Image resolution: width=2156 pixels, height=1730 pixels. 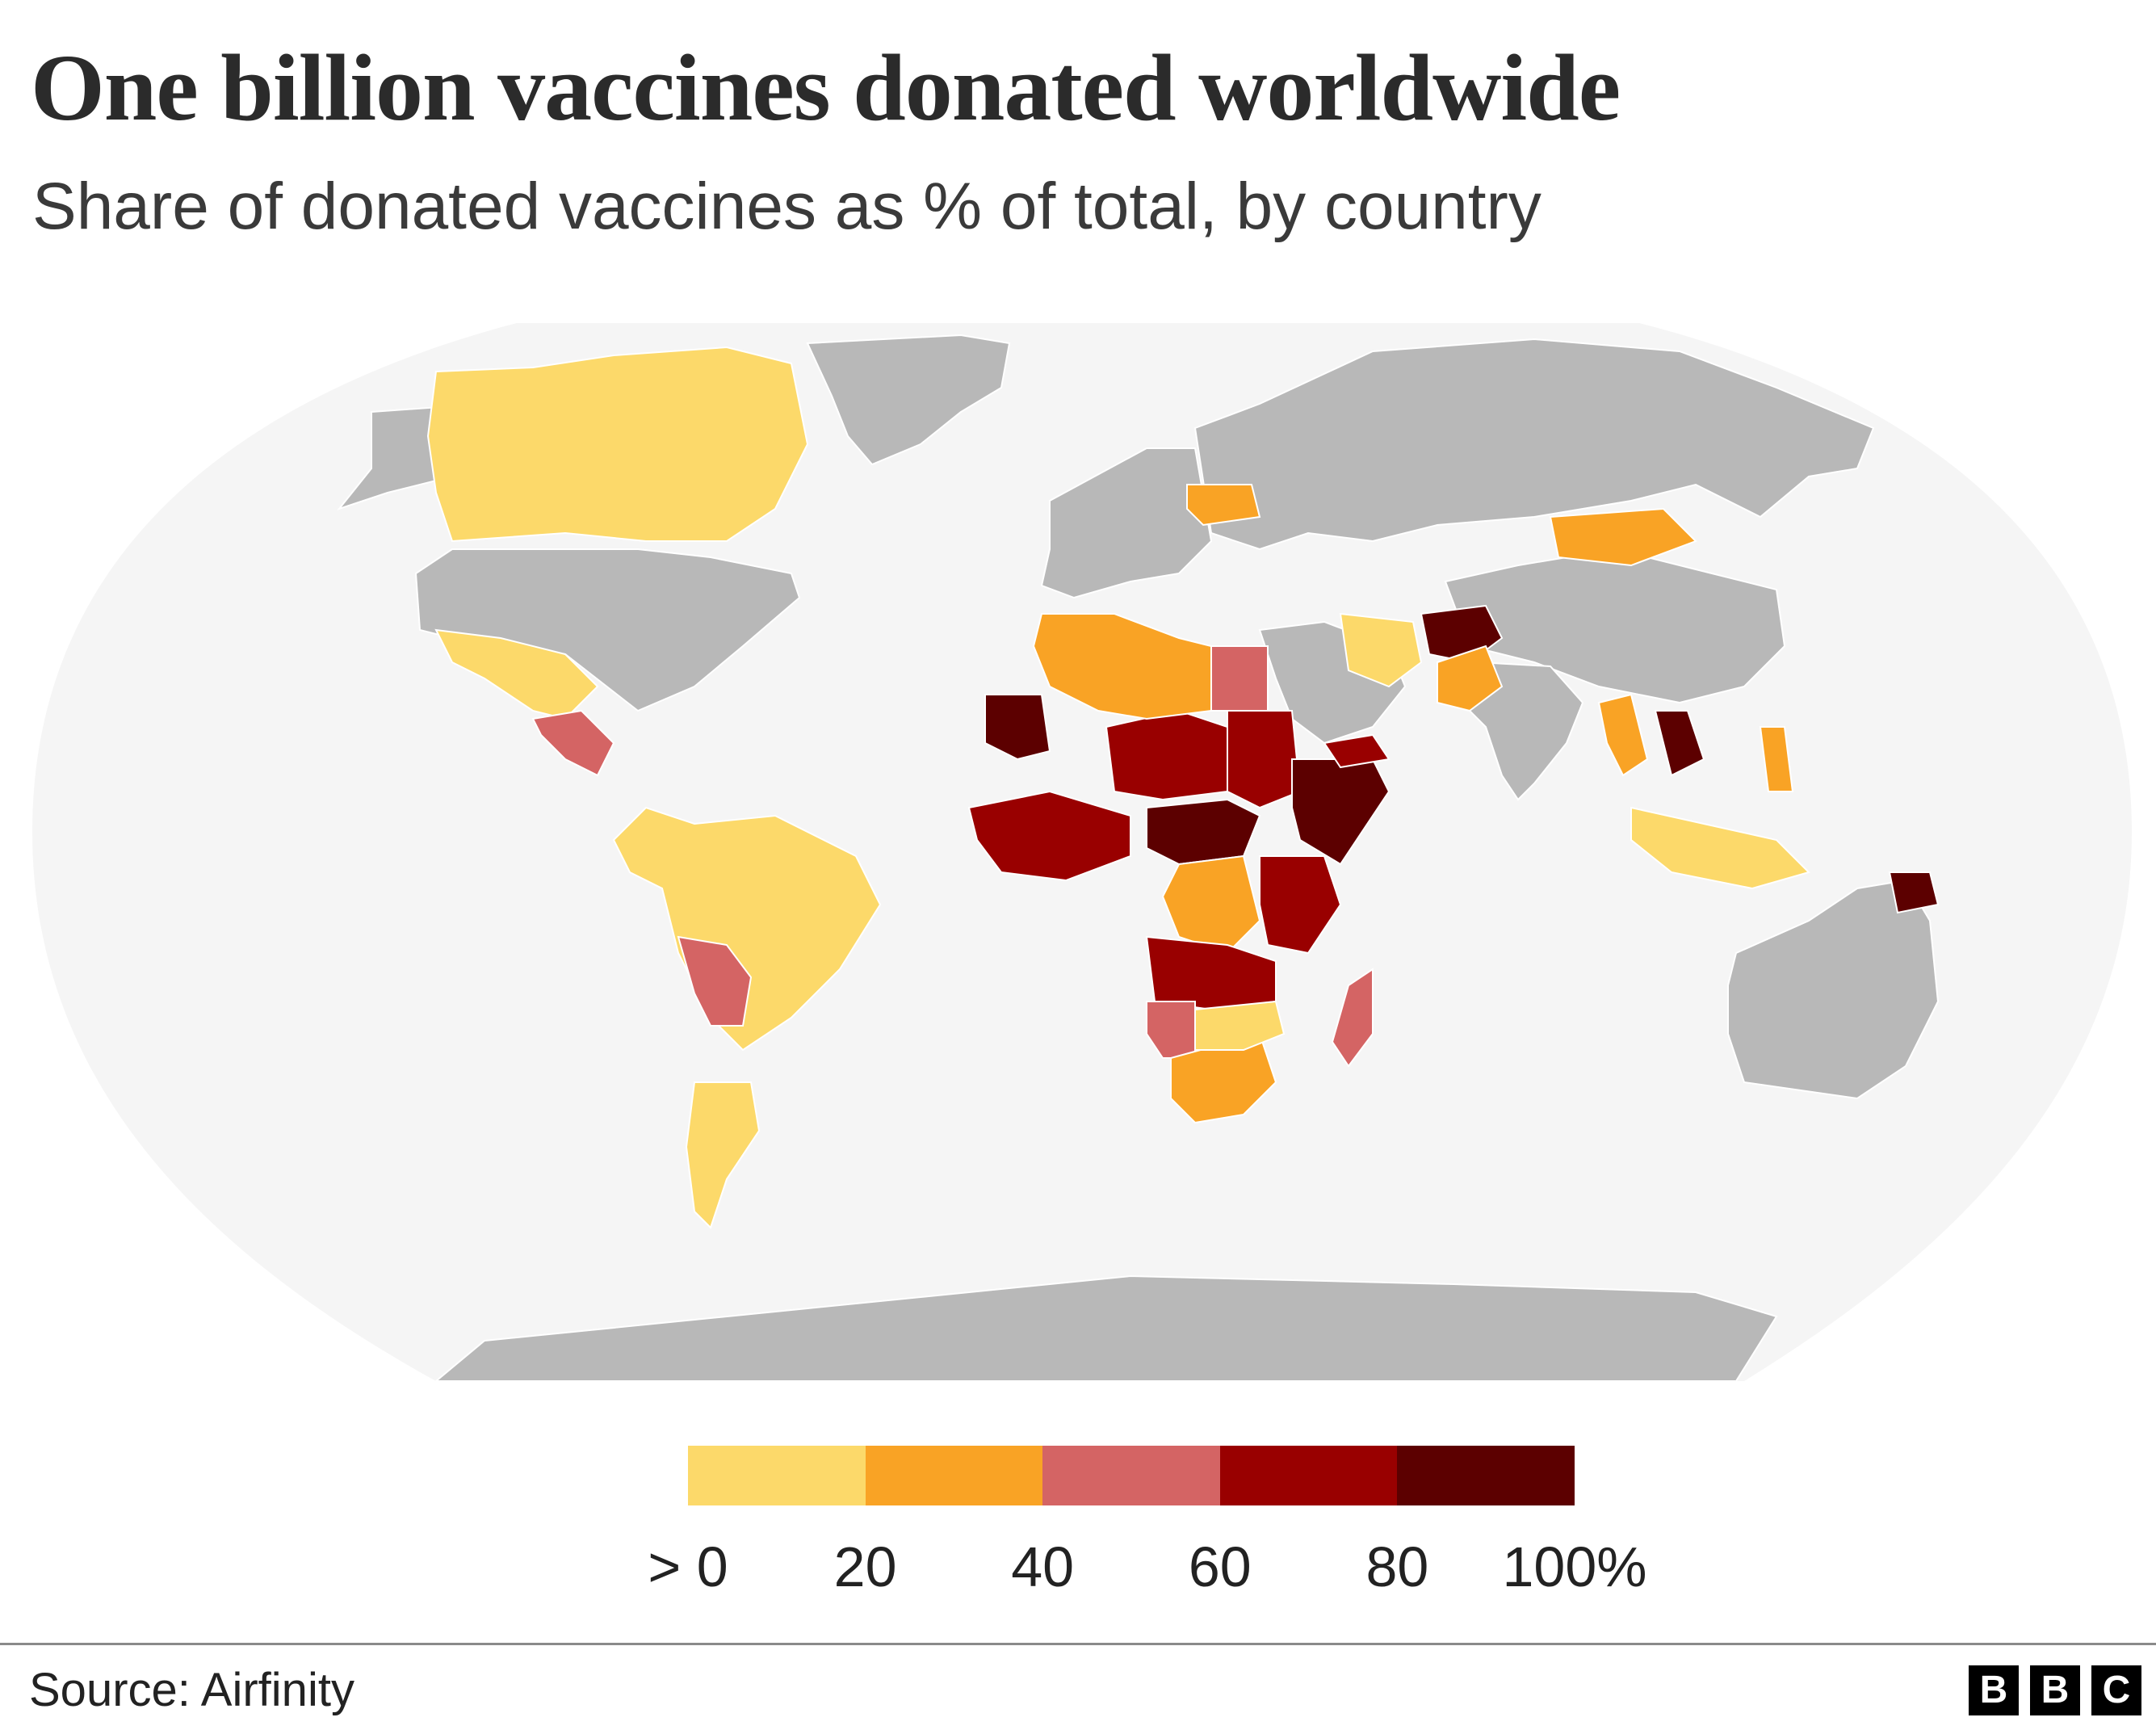 I want to click on region-yemen, so click(x=1356, y=751).